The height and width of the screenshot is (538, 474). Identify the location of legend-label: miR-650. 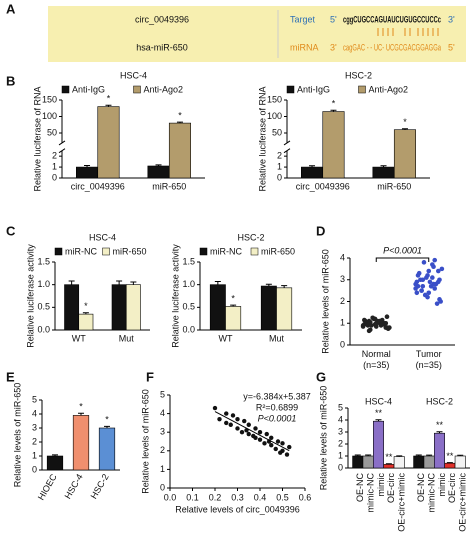
(278, 251).